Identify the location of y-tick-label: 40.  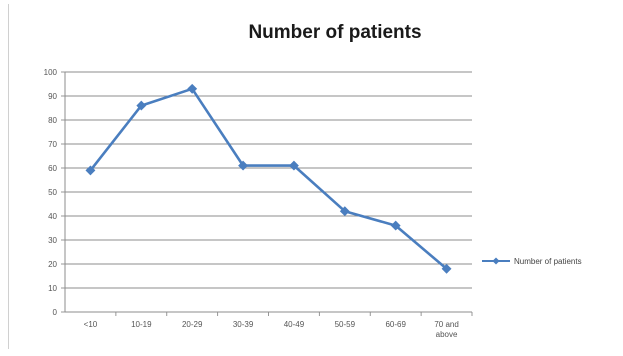
(52, 216).